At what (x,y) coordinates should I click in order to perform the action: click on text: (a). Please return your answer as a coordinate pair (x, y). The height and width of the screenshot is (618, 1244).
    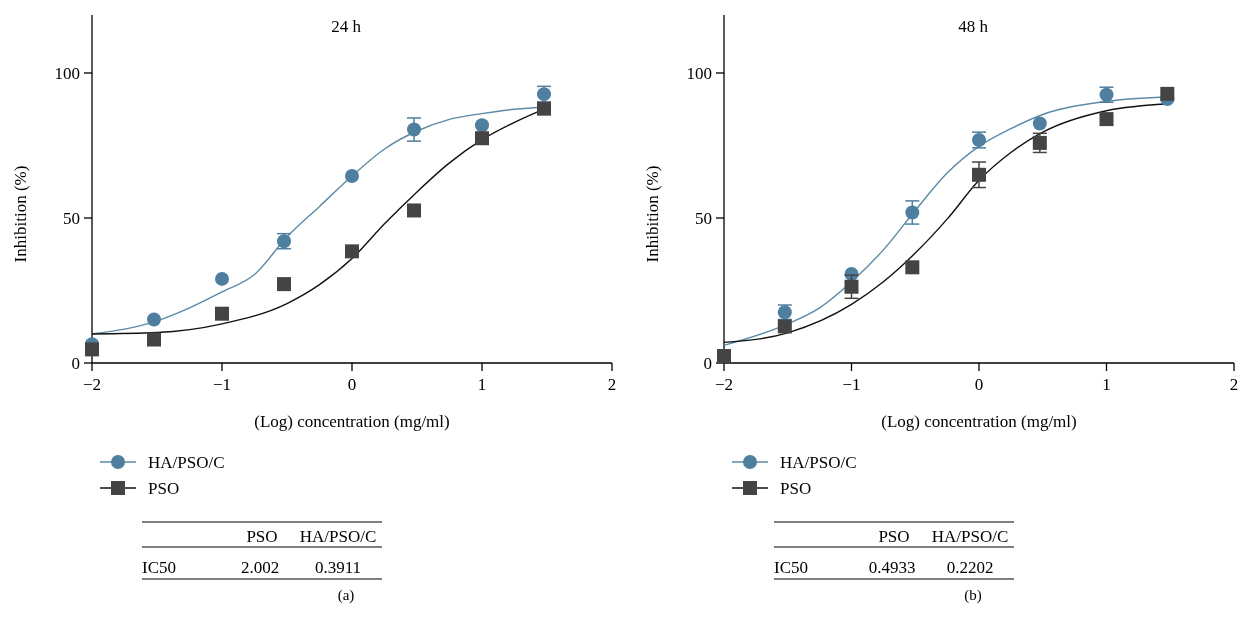
    Looking at the image, I should click on (346, 595).